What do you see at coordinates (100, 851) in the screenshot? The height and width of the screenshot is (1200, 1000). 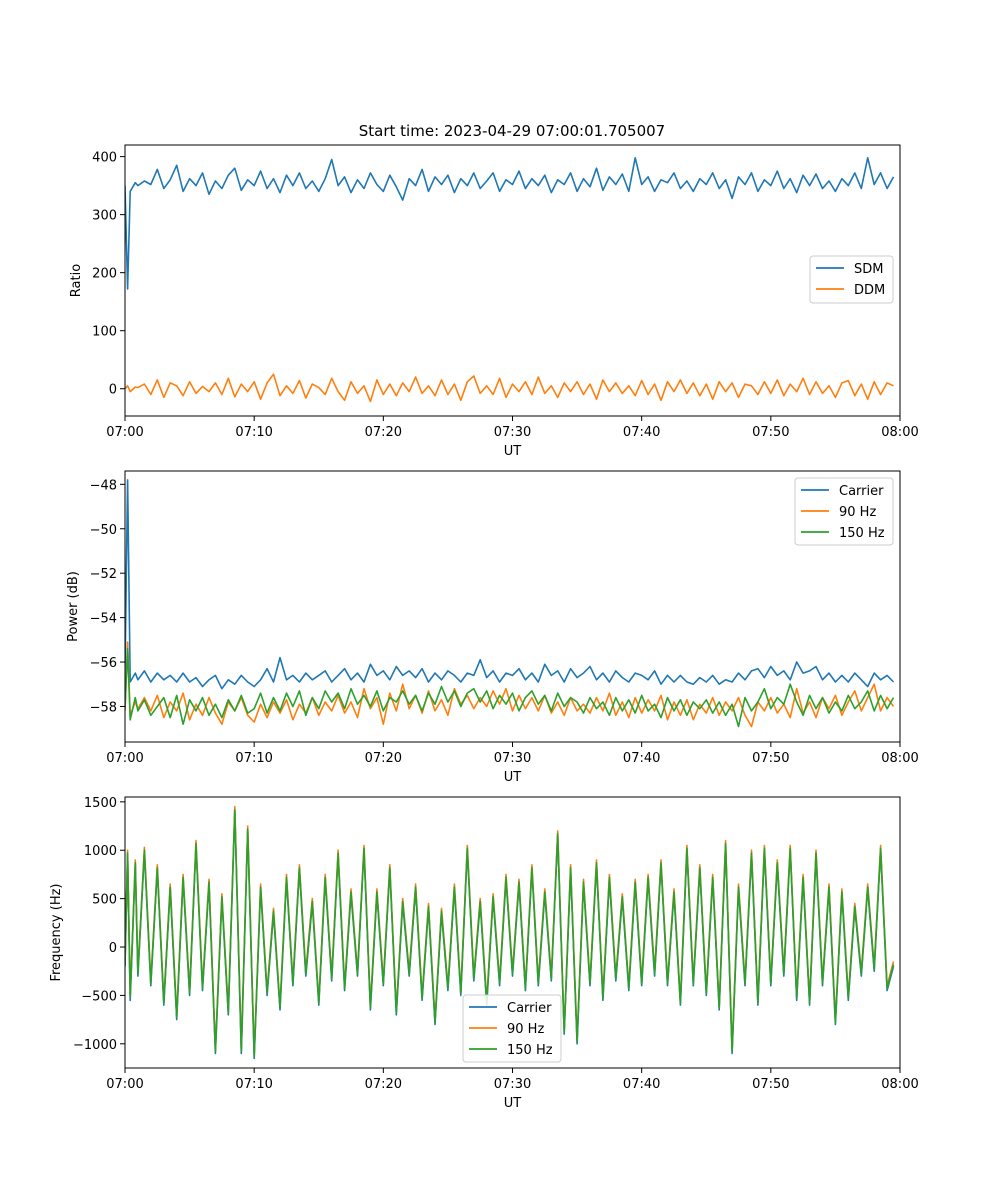 I see `y-tick-label: 1000` at bounding box center [100, 851].